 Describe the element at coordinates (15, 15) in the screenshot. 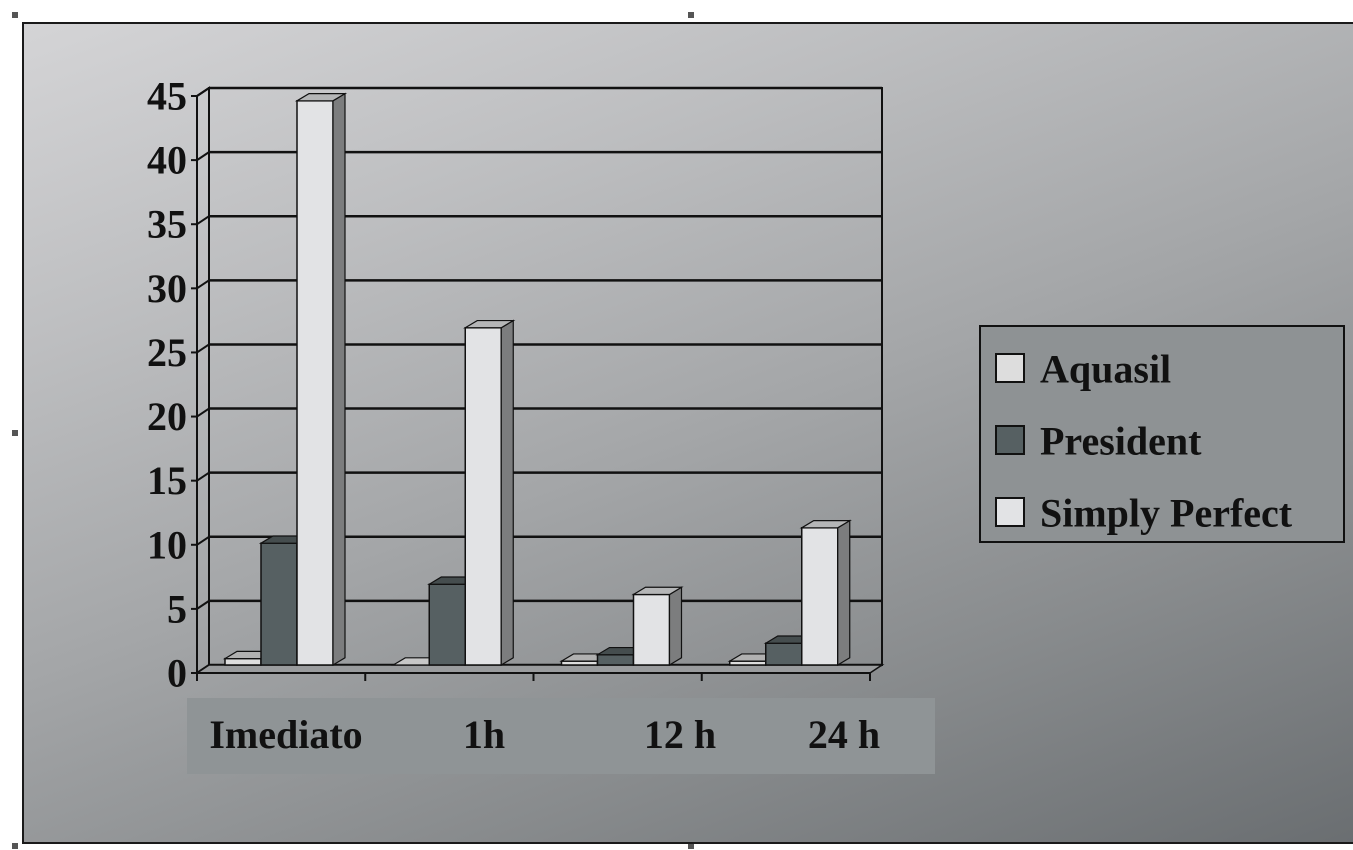

I see `selection-handle-top-left` at that location.